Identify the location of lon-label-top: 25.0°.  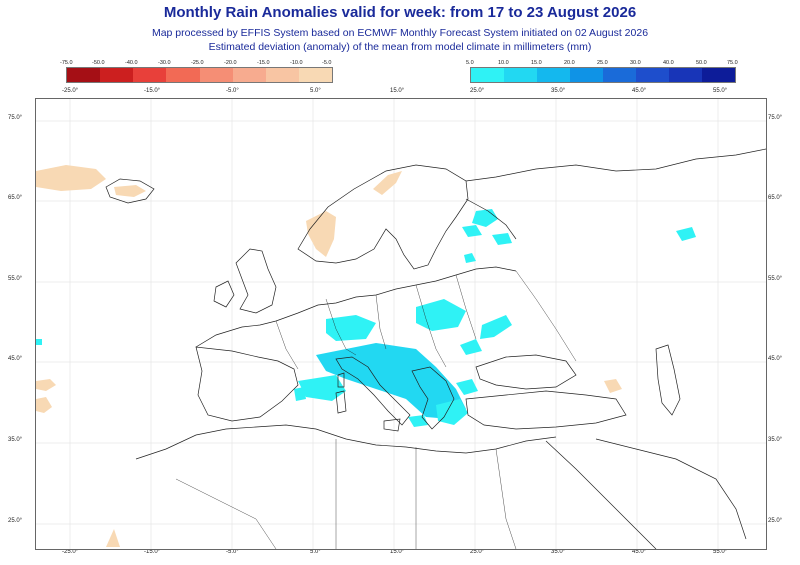
(477, 91).